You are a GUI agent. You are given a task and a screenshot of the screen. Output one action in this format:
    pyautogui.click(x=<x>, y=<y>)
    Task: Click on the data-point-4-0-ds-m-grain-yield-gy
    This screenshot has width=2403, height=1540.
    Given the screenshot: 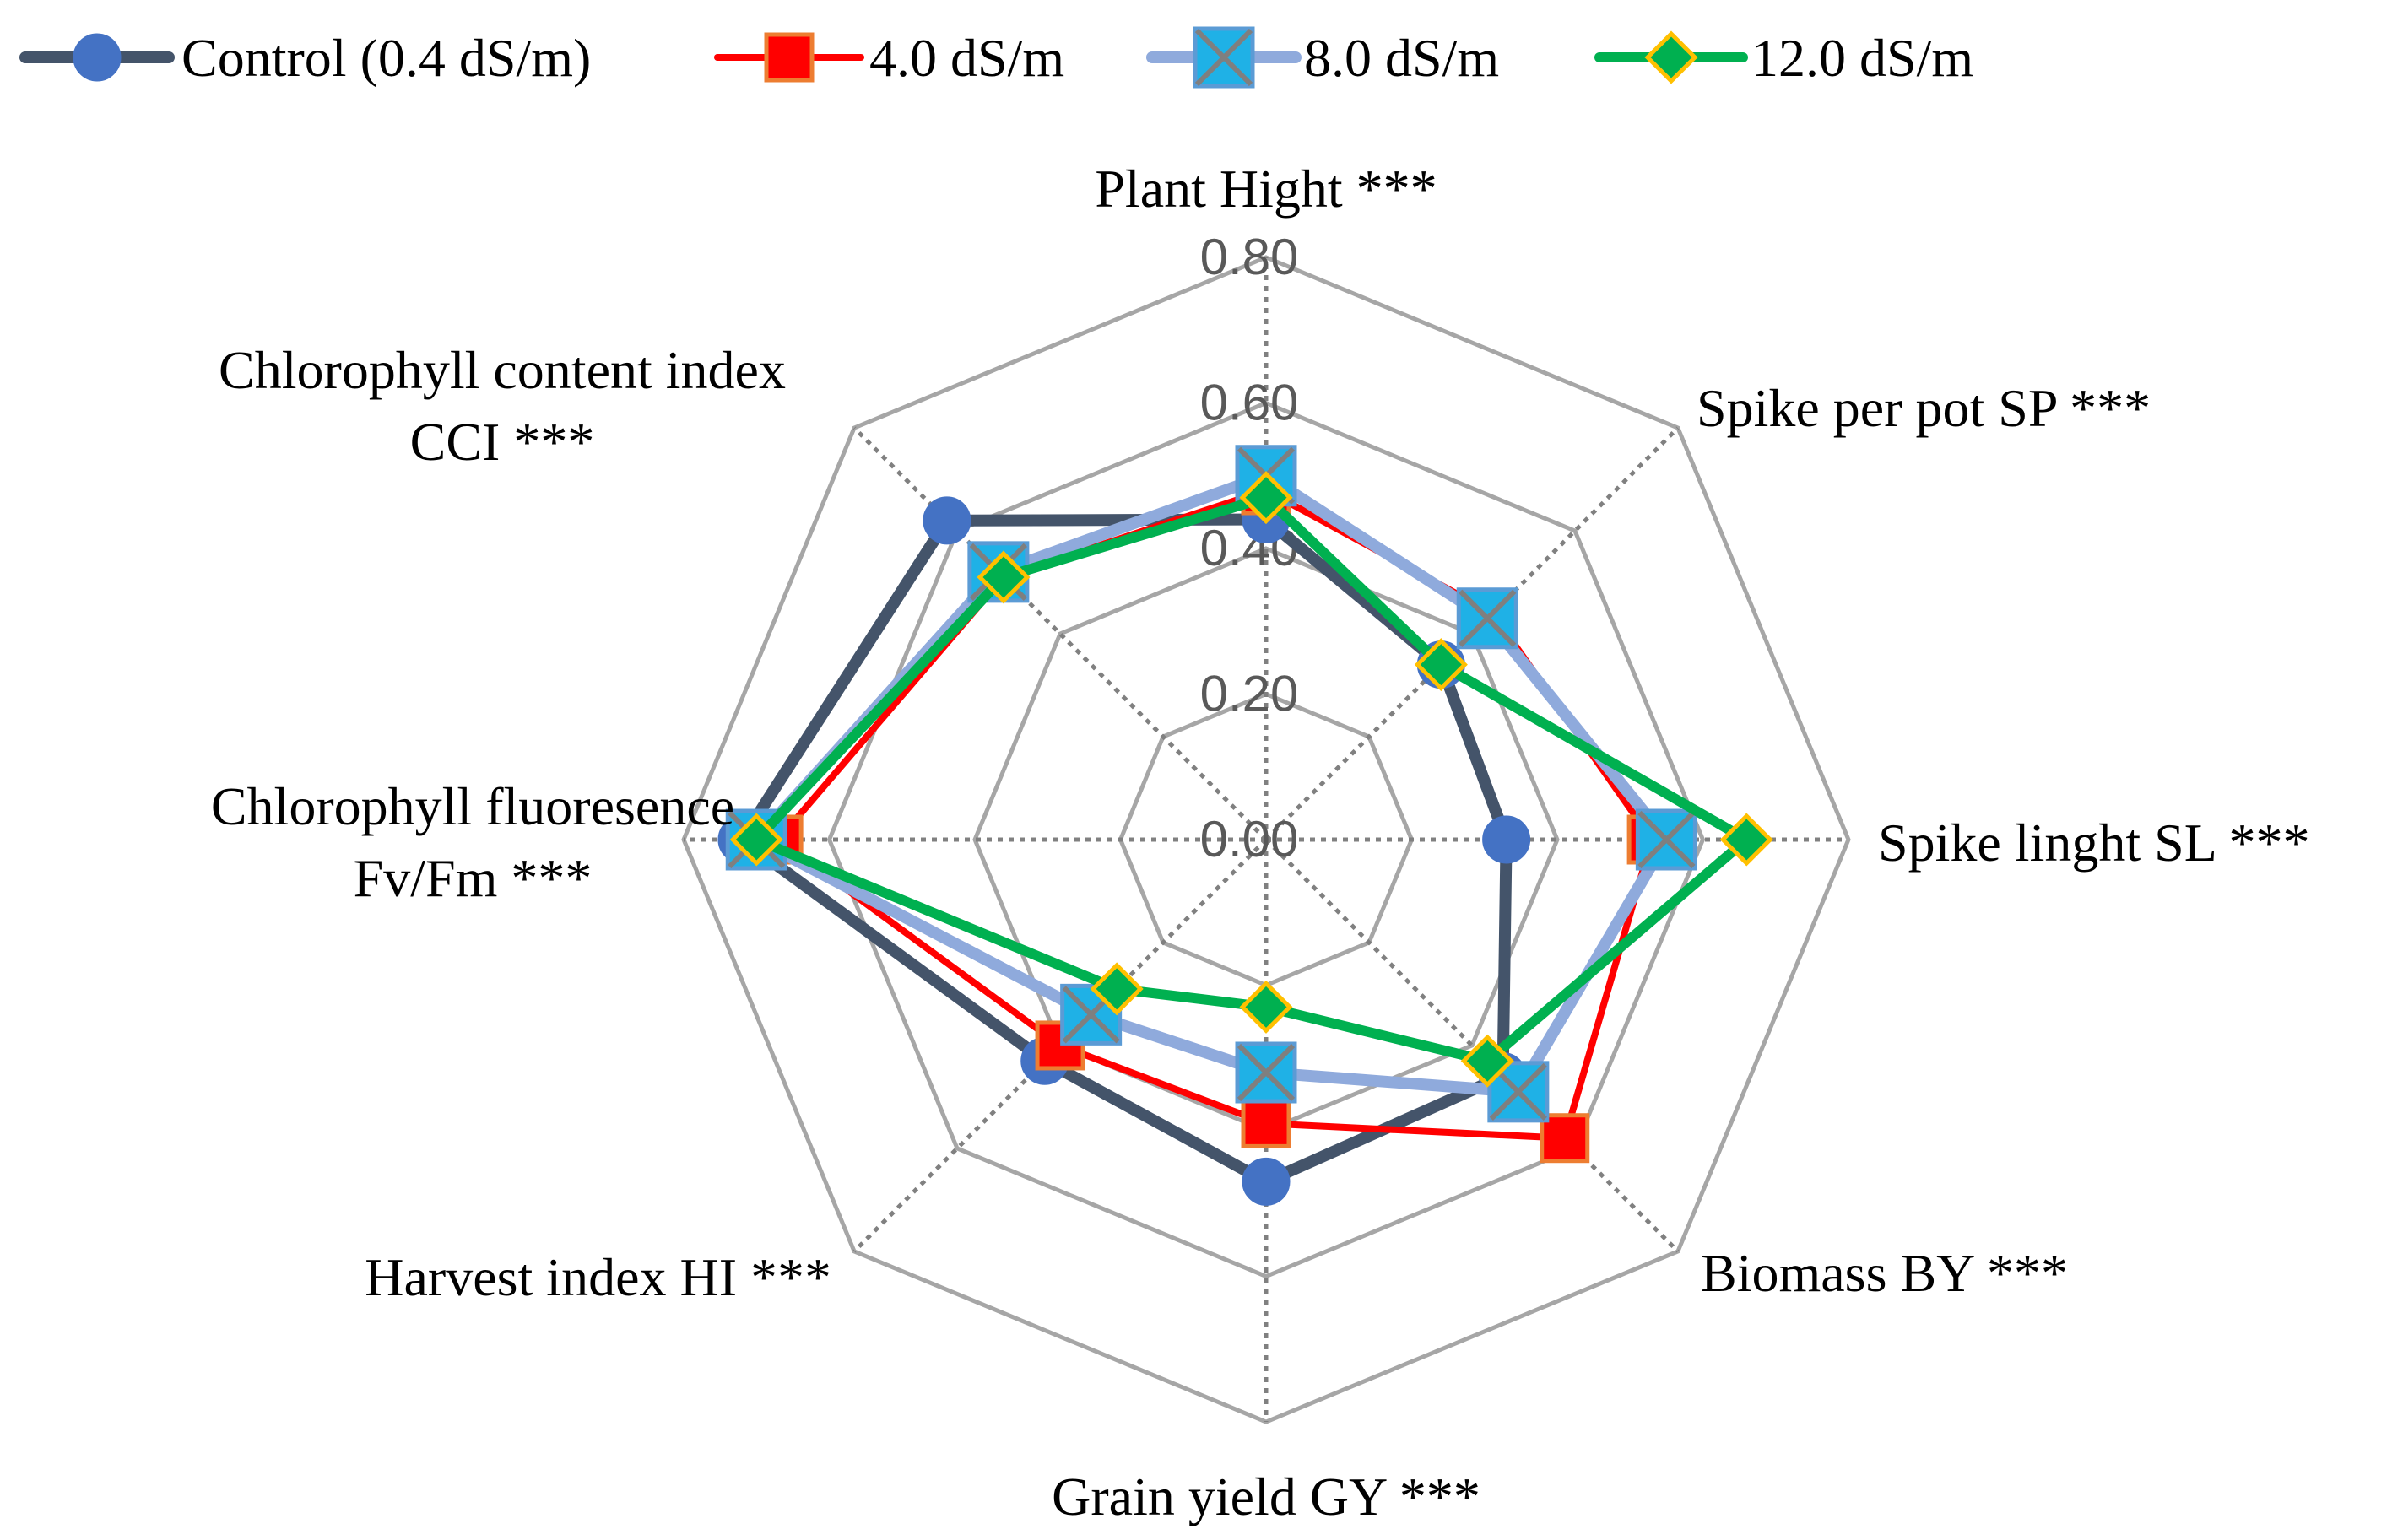 What is the action you would take?
    pyautogui.click(x=1266, y=1123)
    